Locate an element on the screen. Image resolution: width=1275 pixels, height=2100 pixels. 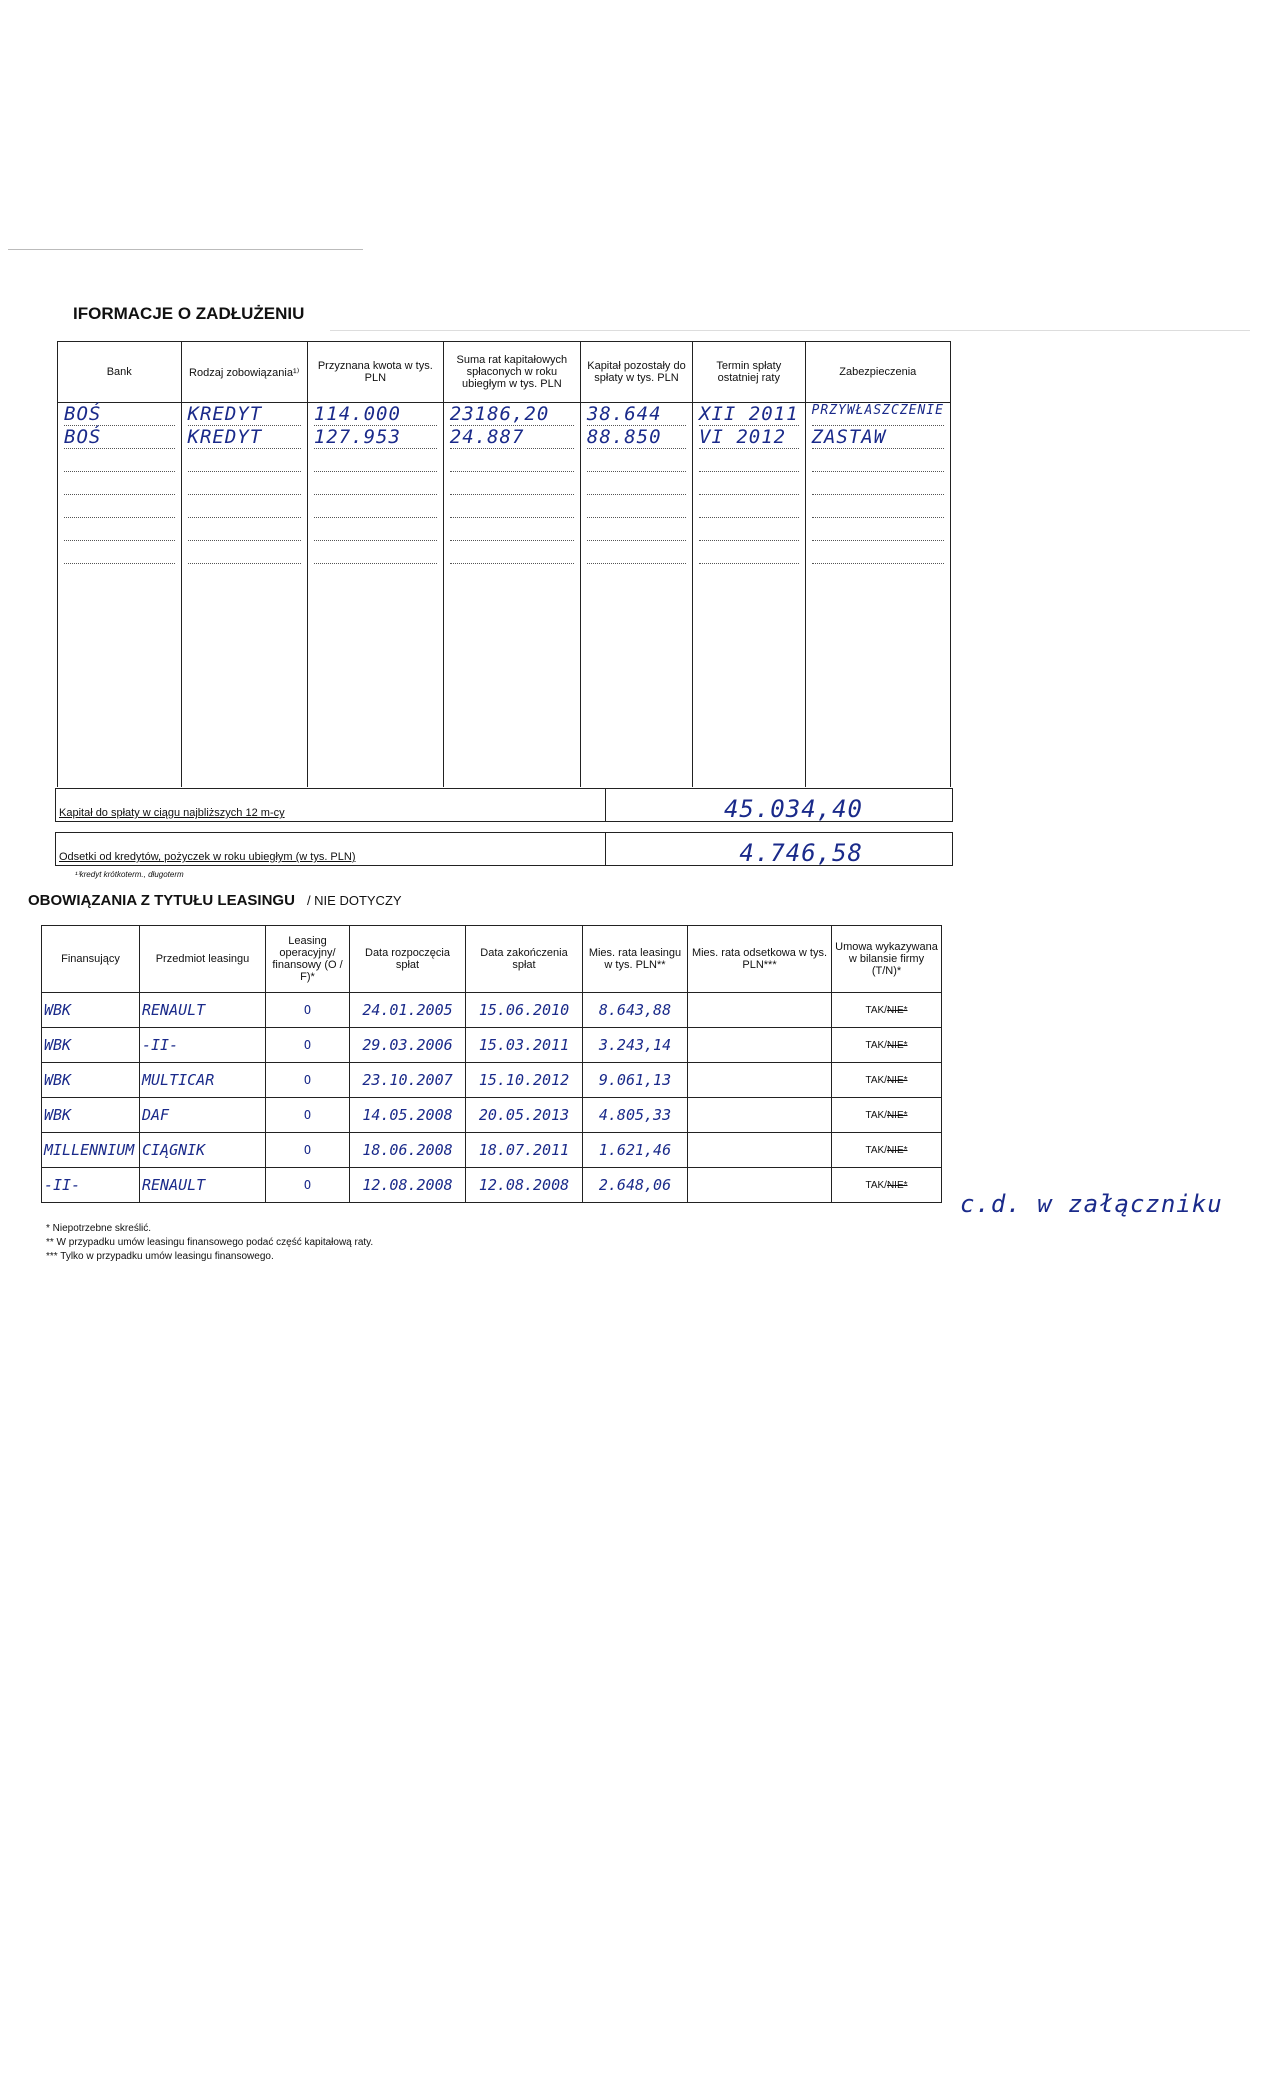
capital-12m-value: 45.034,40 is located at coordinates (793, 809).